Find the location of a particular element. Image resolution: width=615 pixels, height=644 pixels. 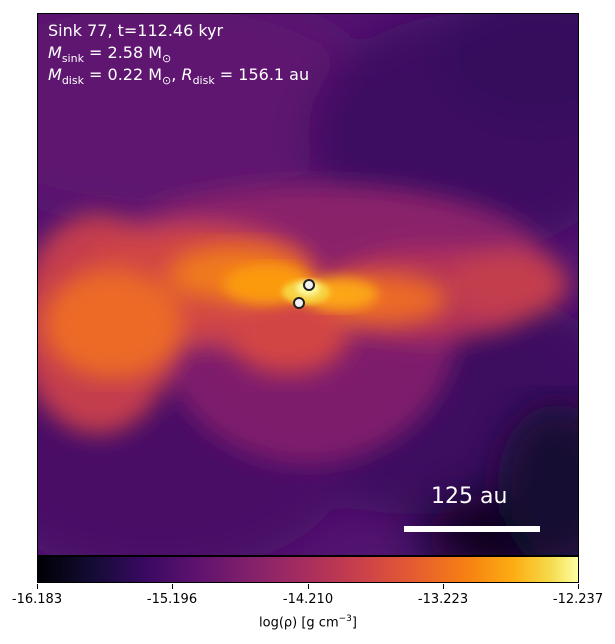

scale-bar is located at coordinates (472, 529).